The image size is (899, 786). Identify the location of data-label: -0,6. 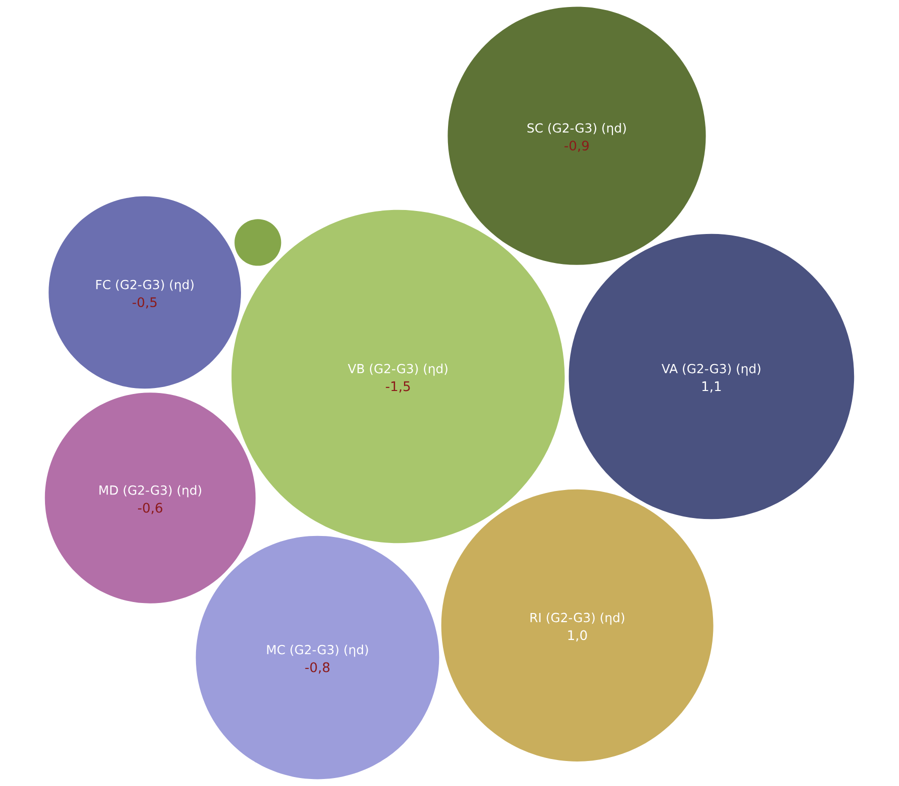
(150, 508).